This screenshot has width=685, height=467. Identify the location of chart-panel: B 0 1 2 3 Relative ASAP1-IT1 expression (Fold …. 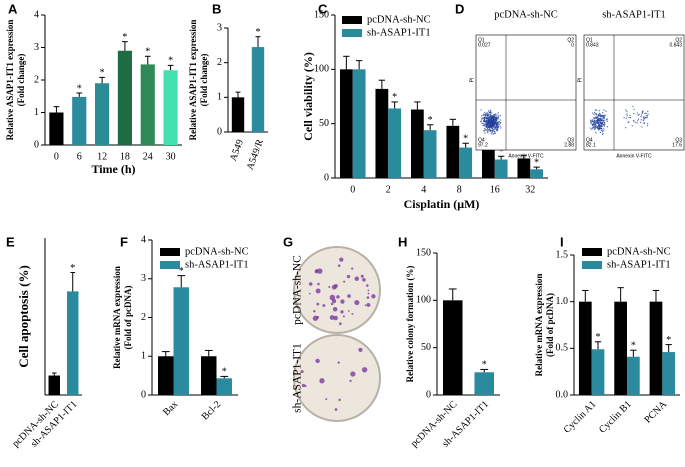
(228, 86).